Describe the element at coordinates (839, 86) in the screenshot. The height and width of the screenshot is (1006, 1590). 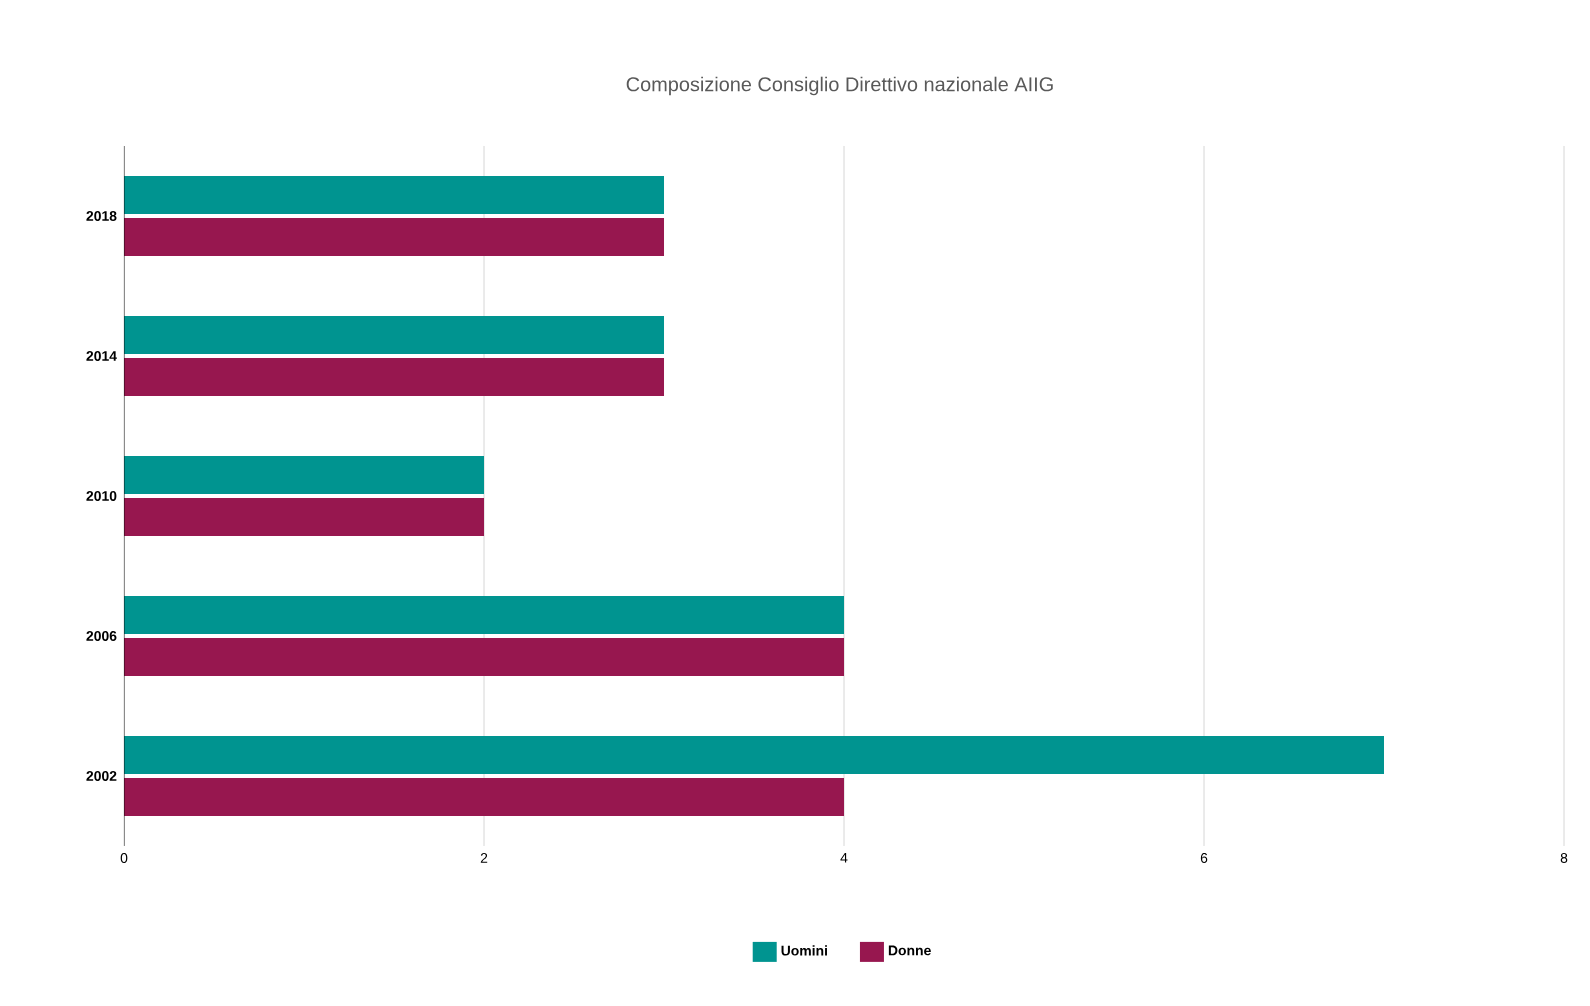
I see `chart-title: Composizione Consiglio Direttivo nazionale AIIG` at that location.